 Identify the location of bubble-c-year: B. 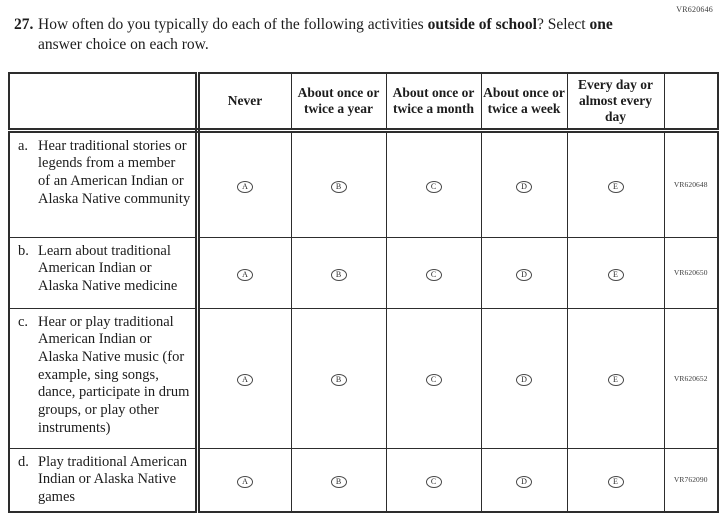
(338, 380).